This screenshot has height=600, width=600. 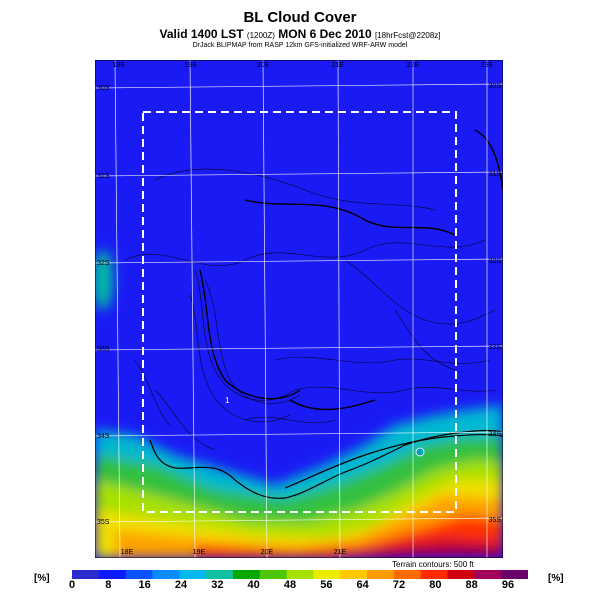 I want to click on right-lat-label: 31S, so click(x=495, y=174).